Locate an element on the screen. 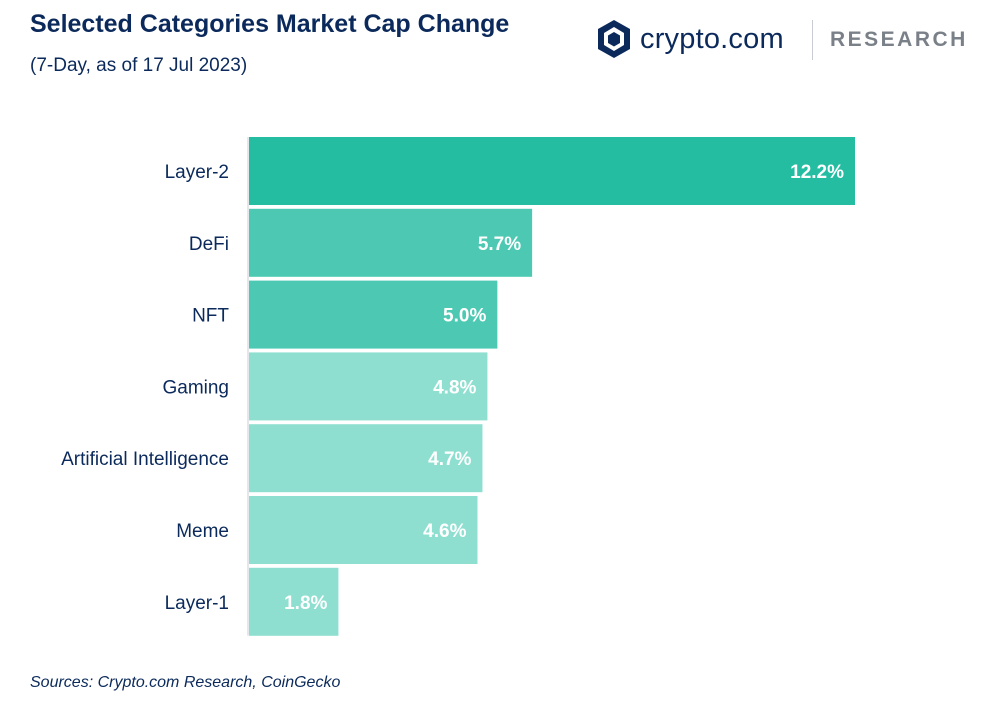 The image size is (994, 706). category-label: Artificial Intelligence is located at coordinates (145, 459).